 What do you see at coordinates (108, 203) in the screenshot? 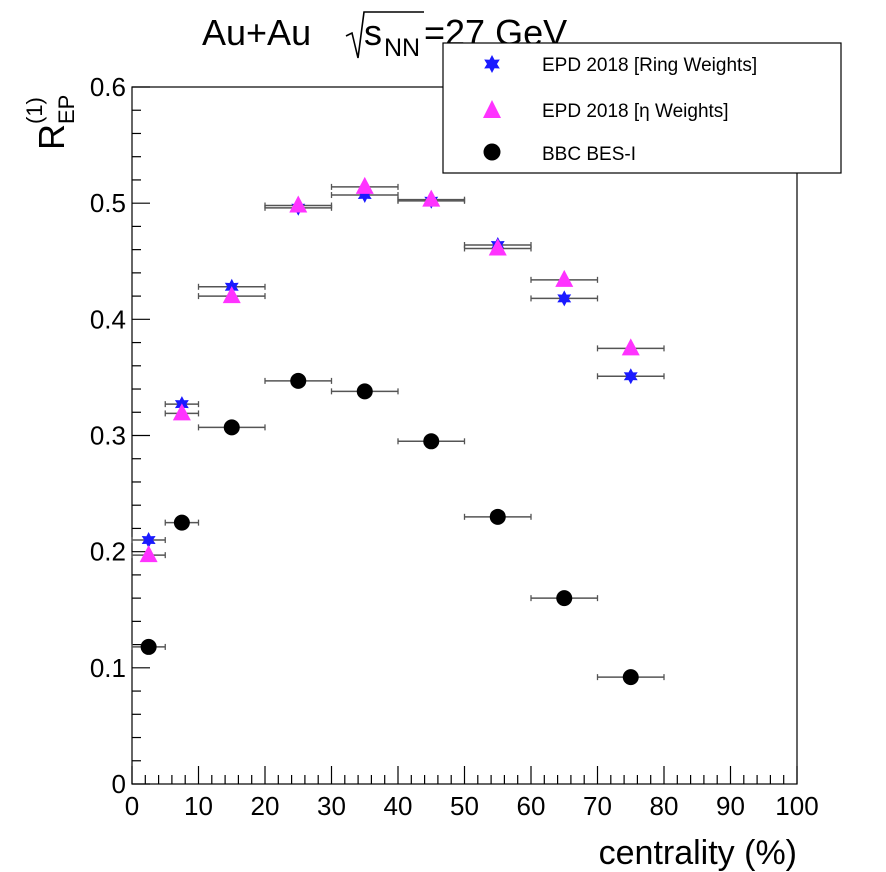
I see `y-tick-label: 0.5` at bounding box center [108, 203].